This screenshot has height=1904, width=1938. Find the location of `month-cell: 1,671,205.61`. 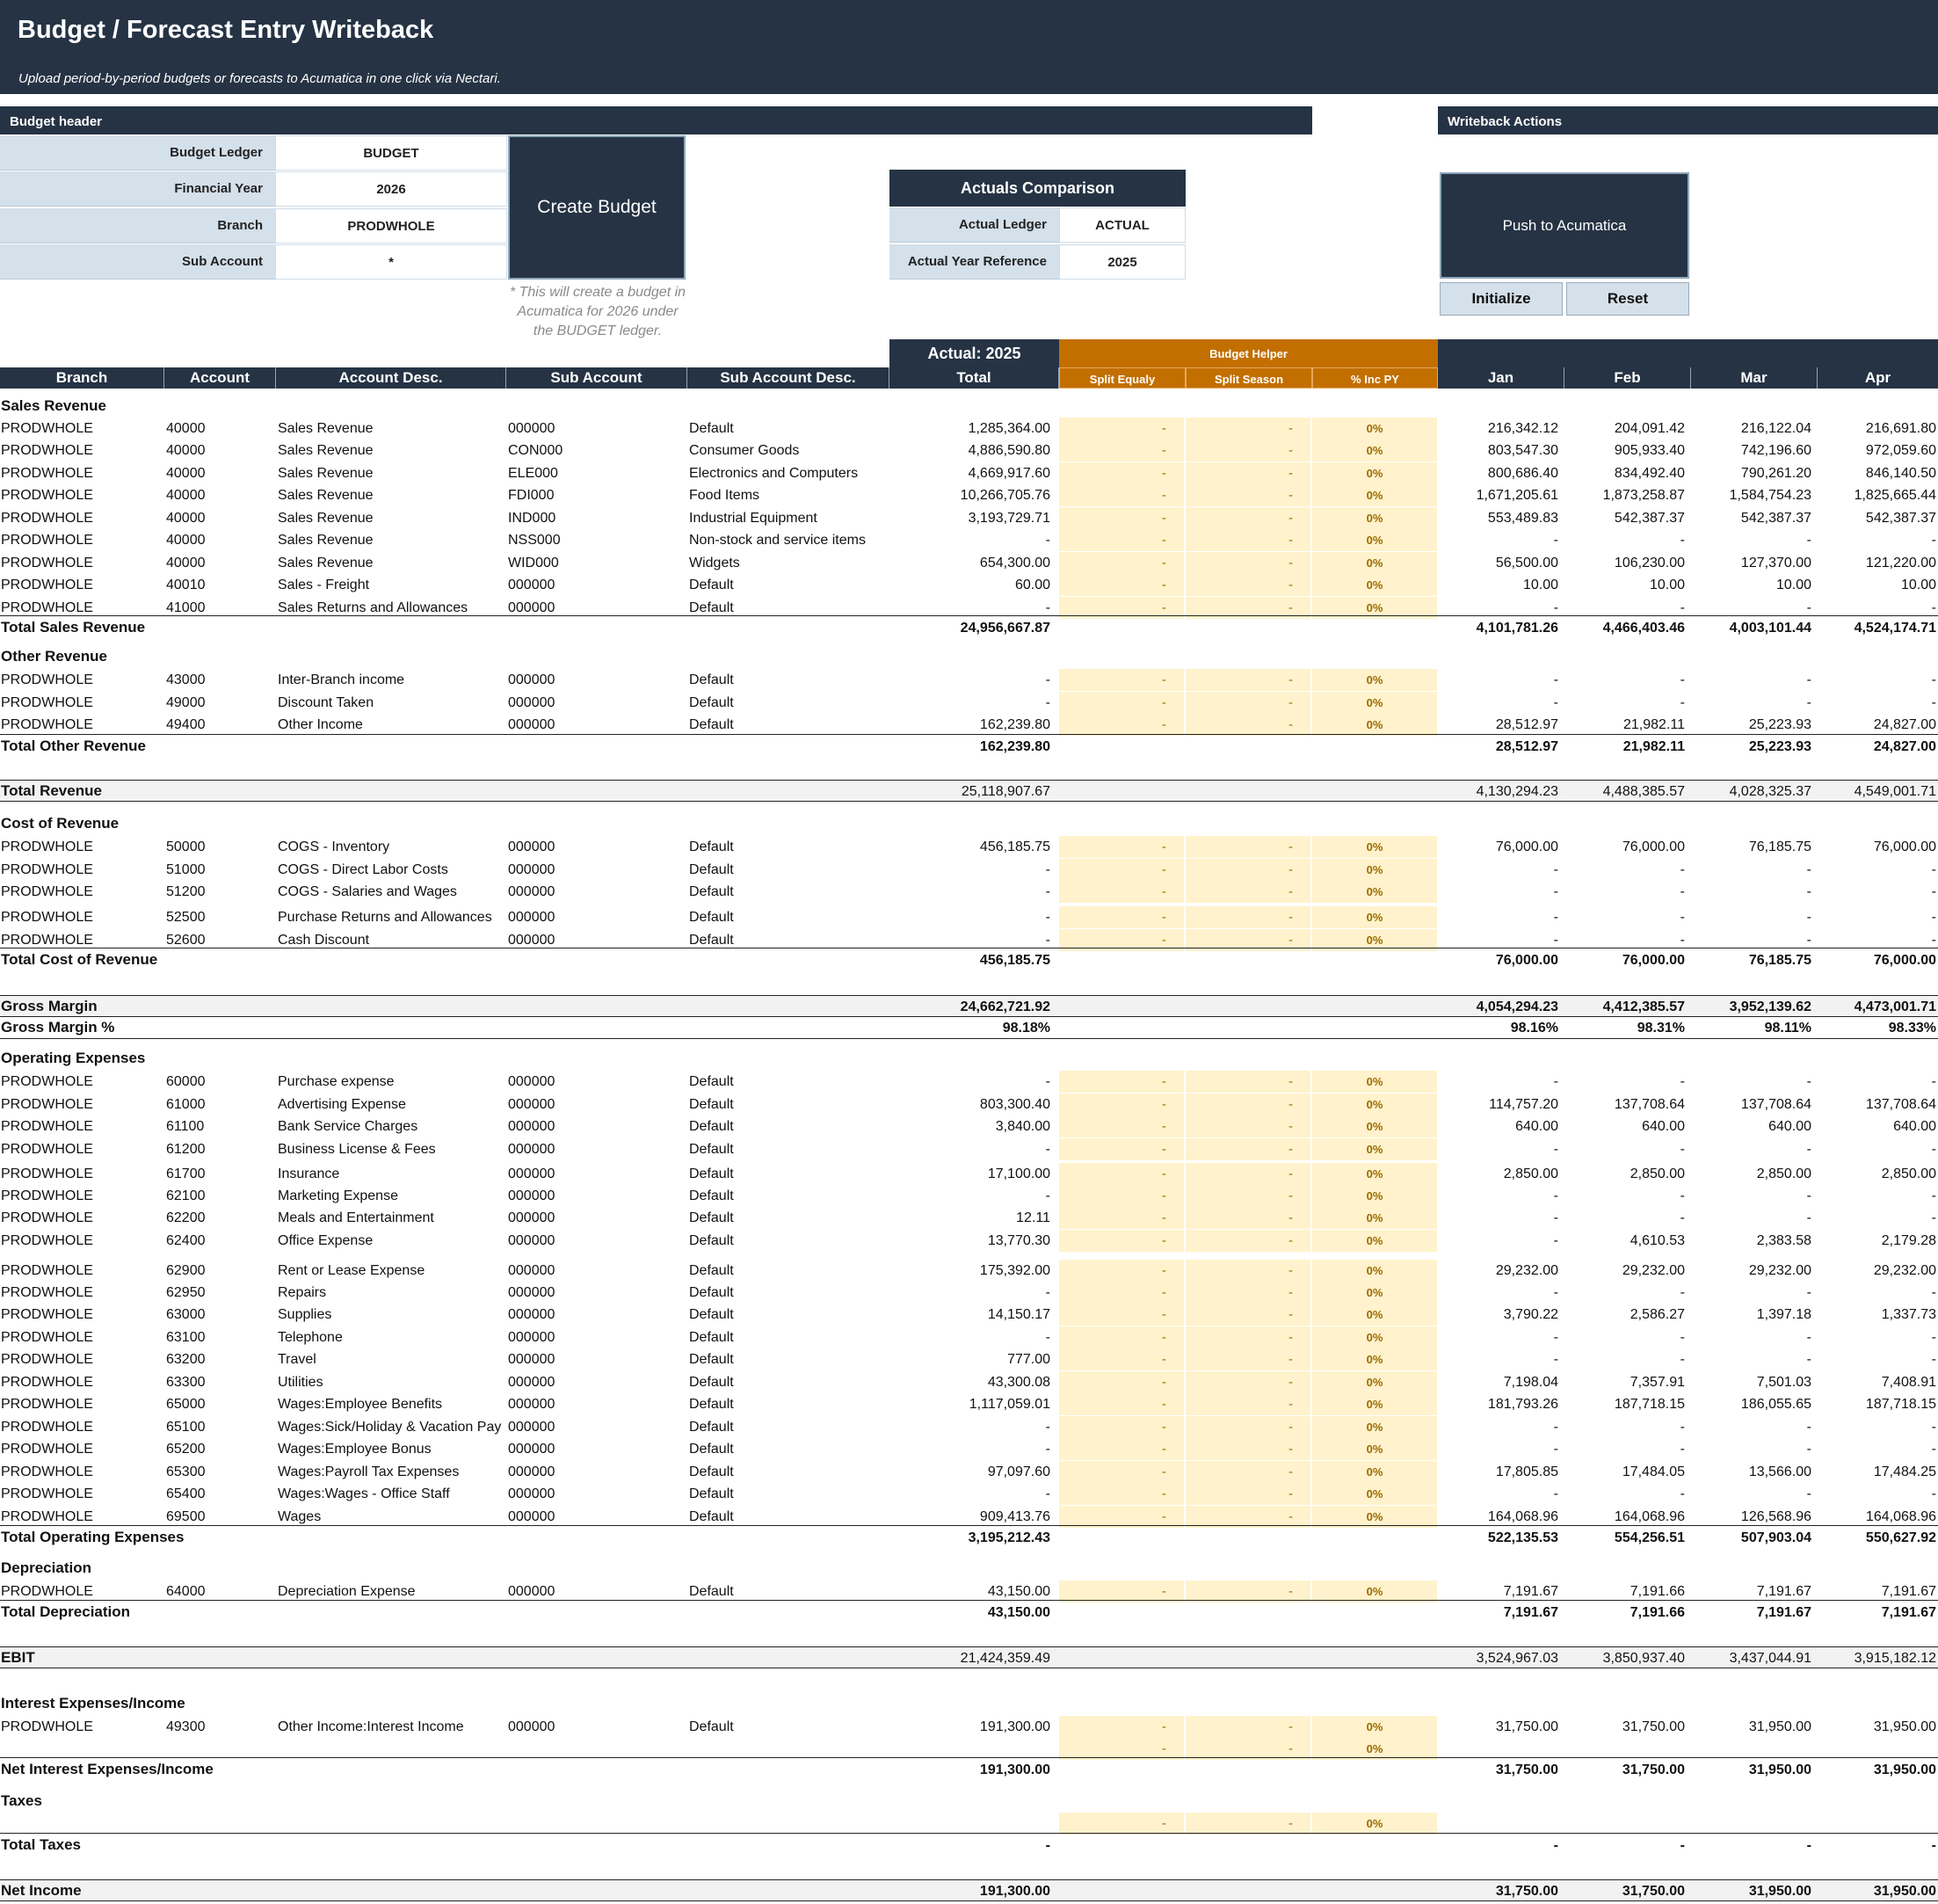

month-cell: 1,671,205.61 is located at coordinates (1517, 495).